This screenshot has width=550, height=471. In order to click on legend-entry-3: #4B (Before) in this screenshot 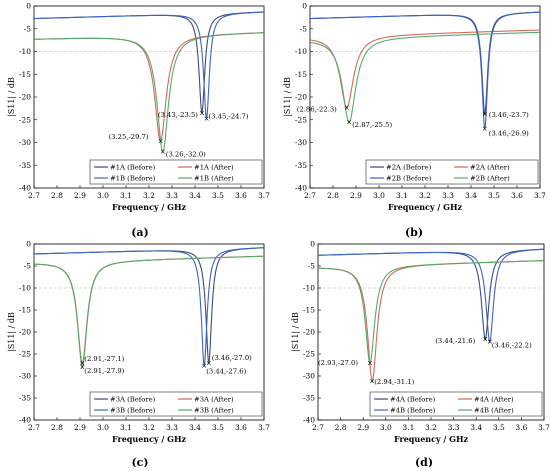, I will do `click(413, 410)`.